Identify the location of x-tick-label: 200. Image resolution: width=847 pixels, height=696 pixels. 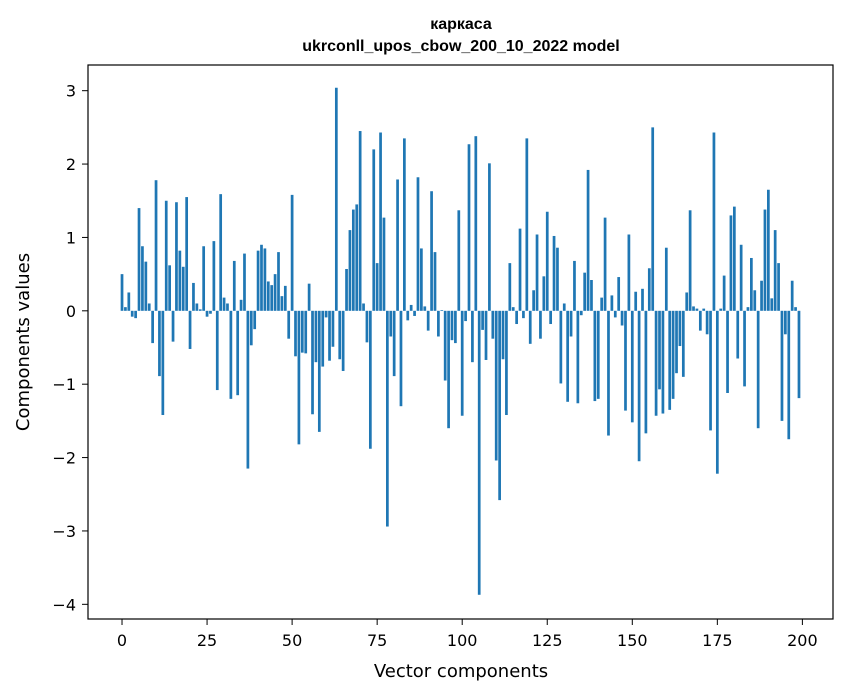
(802, 640).